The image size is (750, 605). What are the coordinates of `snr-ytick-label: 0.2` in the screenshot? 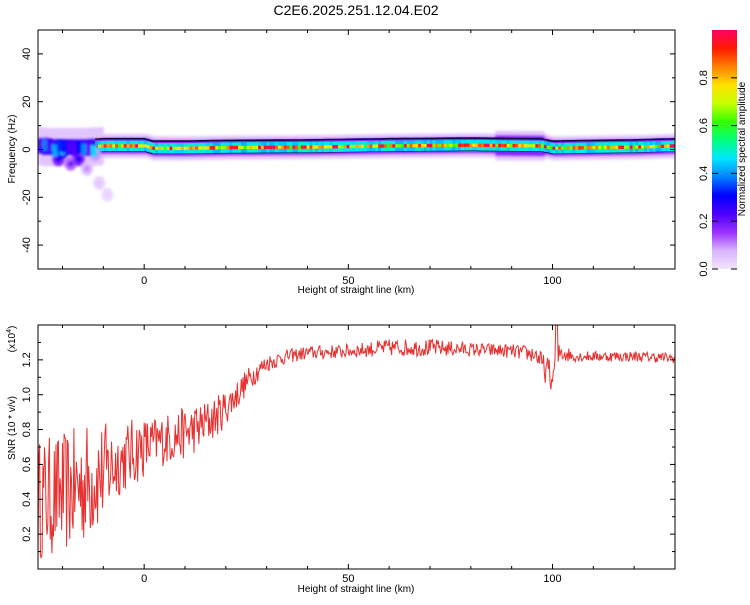 It's located at (27, 533).